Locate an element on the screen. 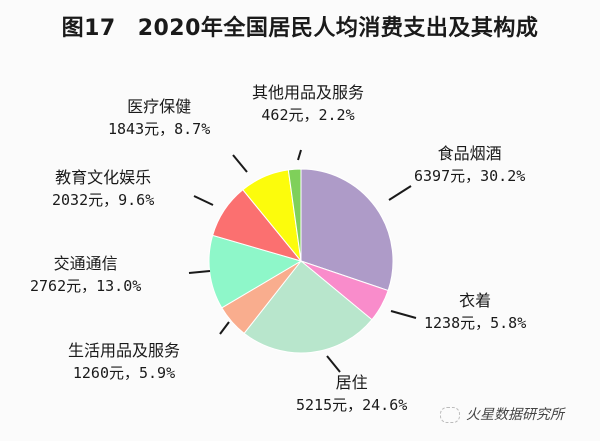  leader-line-food is located at coordinates (400, 193).